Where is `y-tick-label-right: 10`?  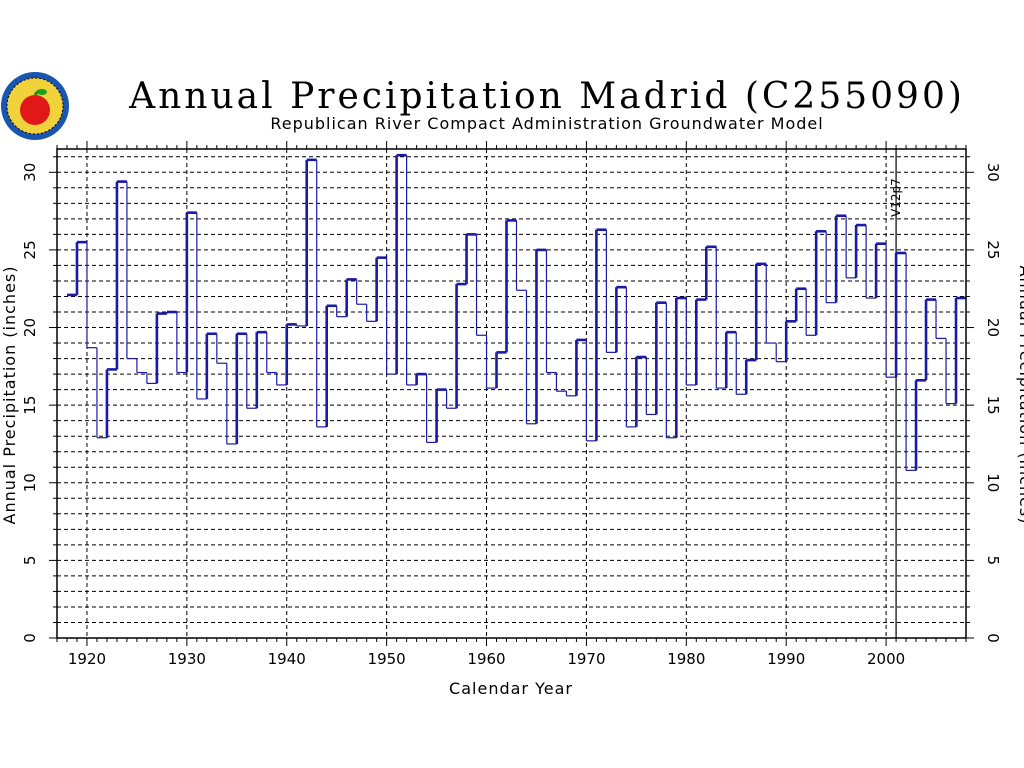 y-tick-label-right: 10 is located at coordinates (993, 482).